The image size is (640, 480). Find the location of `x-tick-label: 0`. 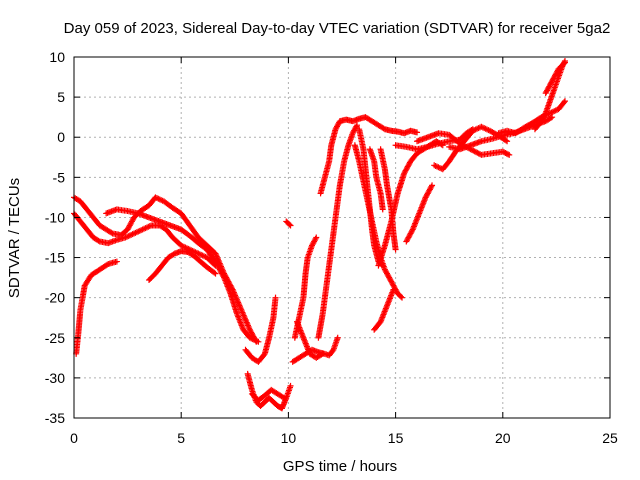

x-tick-label: 0 is located at coordinates (74, 438).